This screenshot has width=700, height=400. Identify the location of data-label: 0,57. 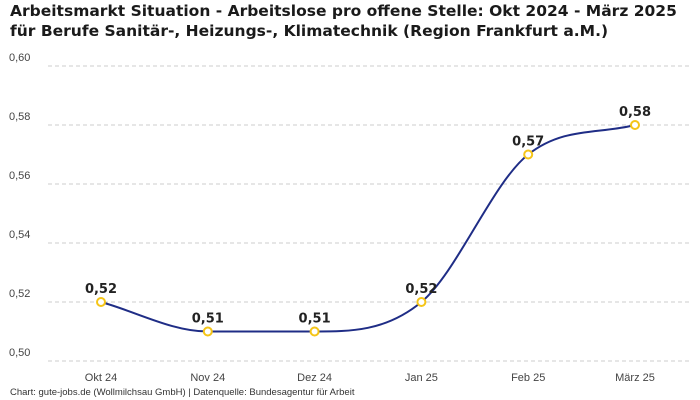
(528, 142).